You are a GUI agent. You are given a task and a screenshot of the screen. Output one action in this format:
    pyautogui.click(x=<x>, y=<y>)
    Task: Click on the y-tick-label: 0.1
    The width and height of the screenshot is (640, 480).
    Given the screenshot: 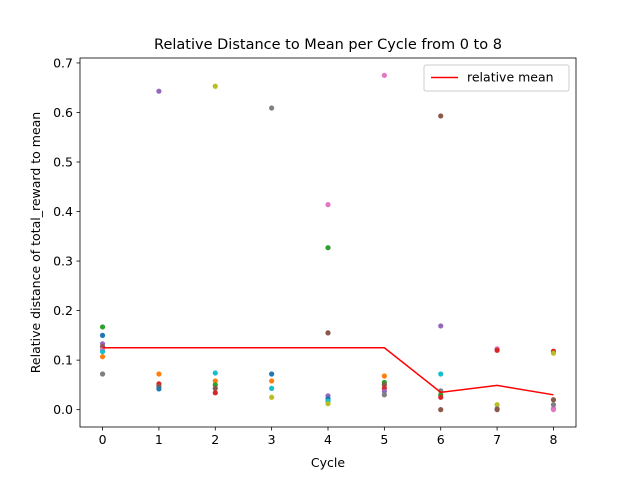 What is the action you would take?
    pyautogui.click(x=63, y=360)
    